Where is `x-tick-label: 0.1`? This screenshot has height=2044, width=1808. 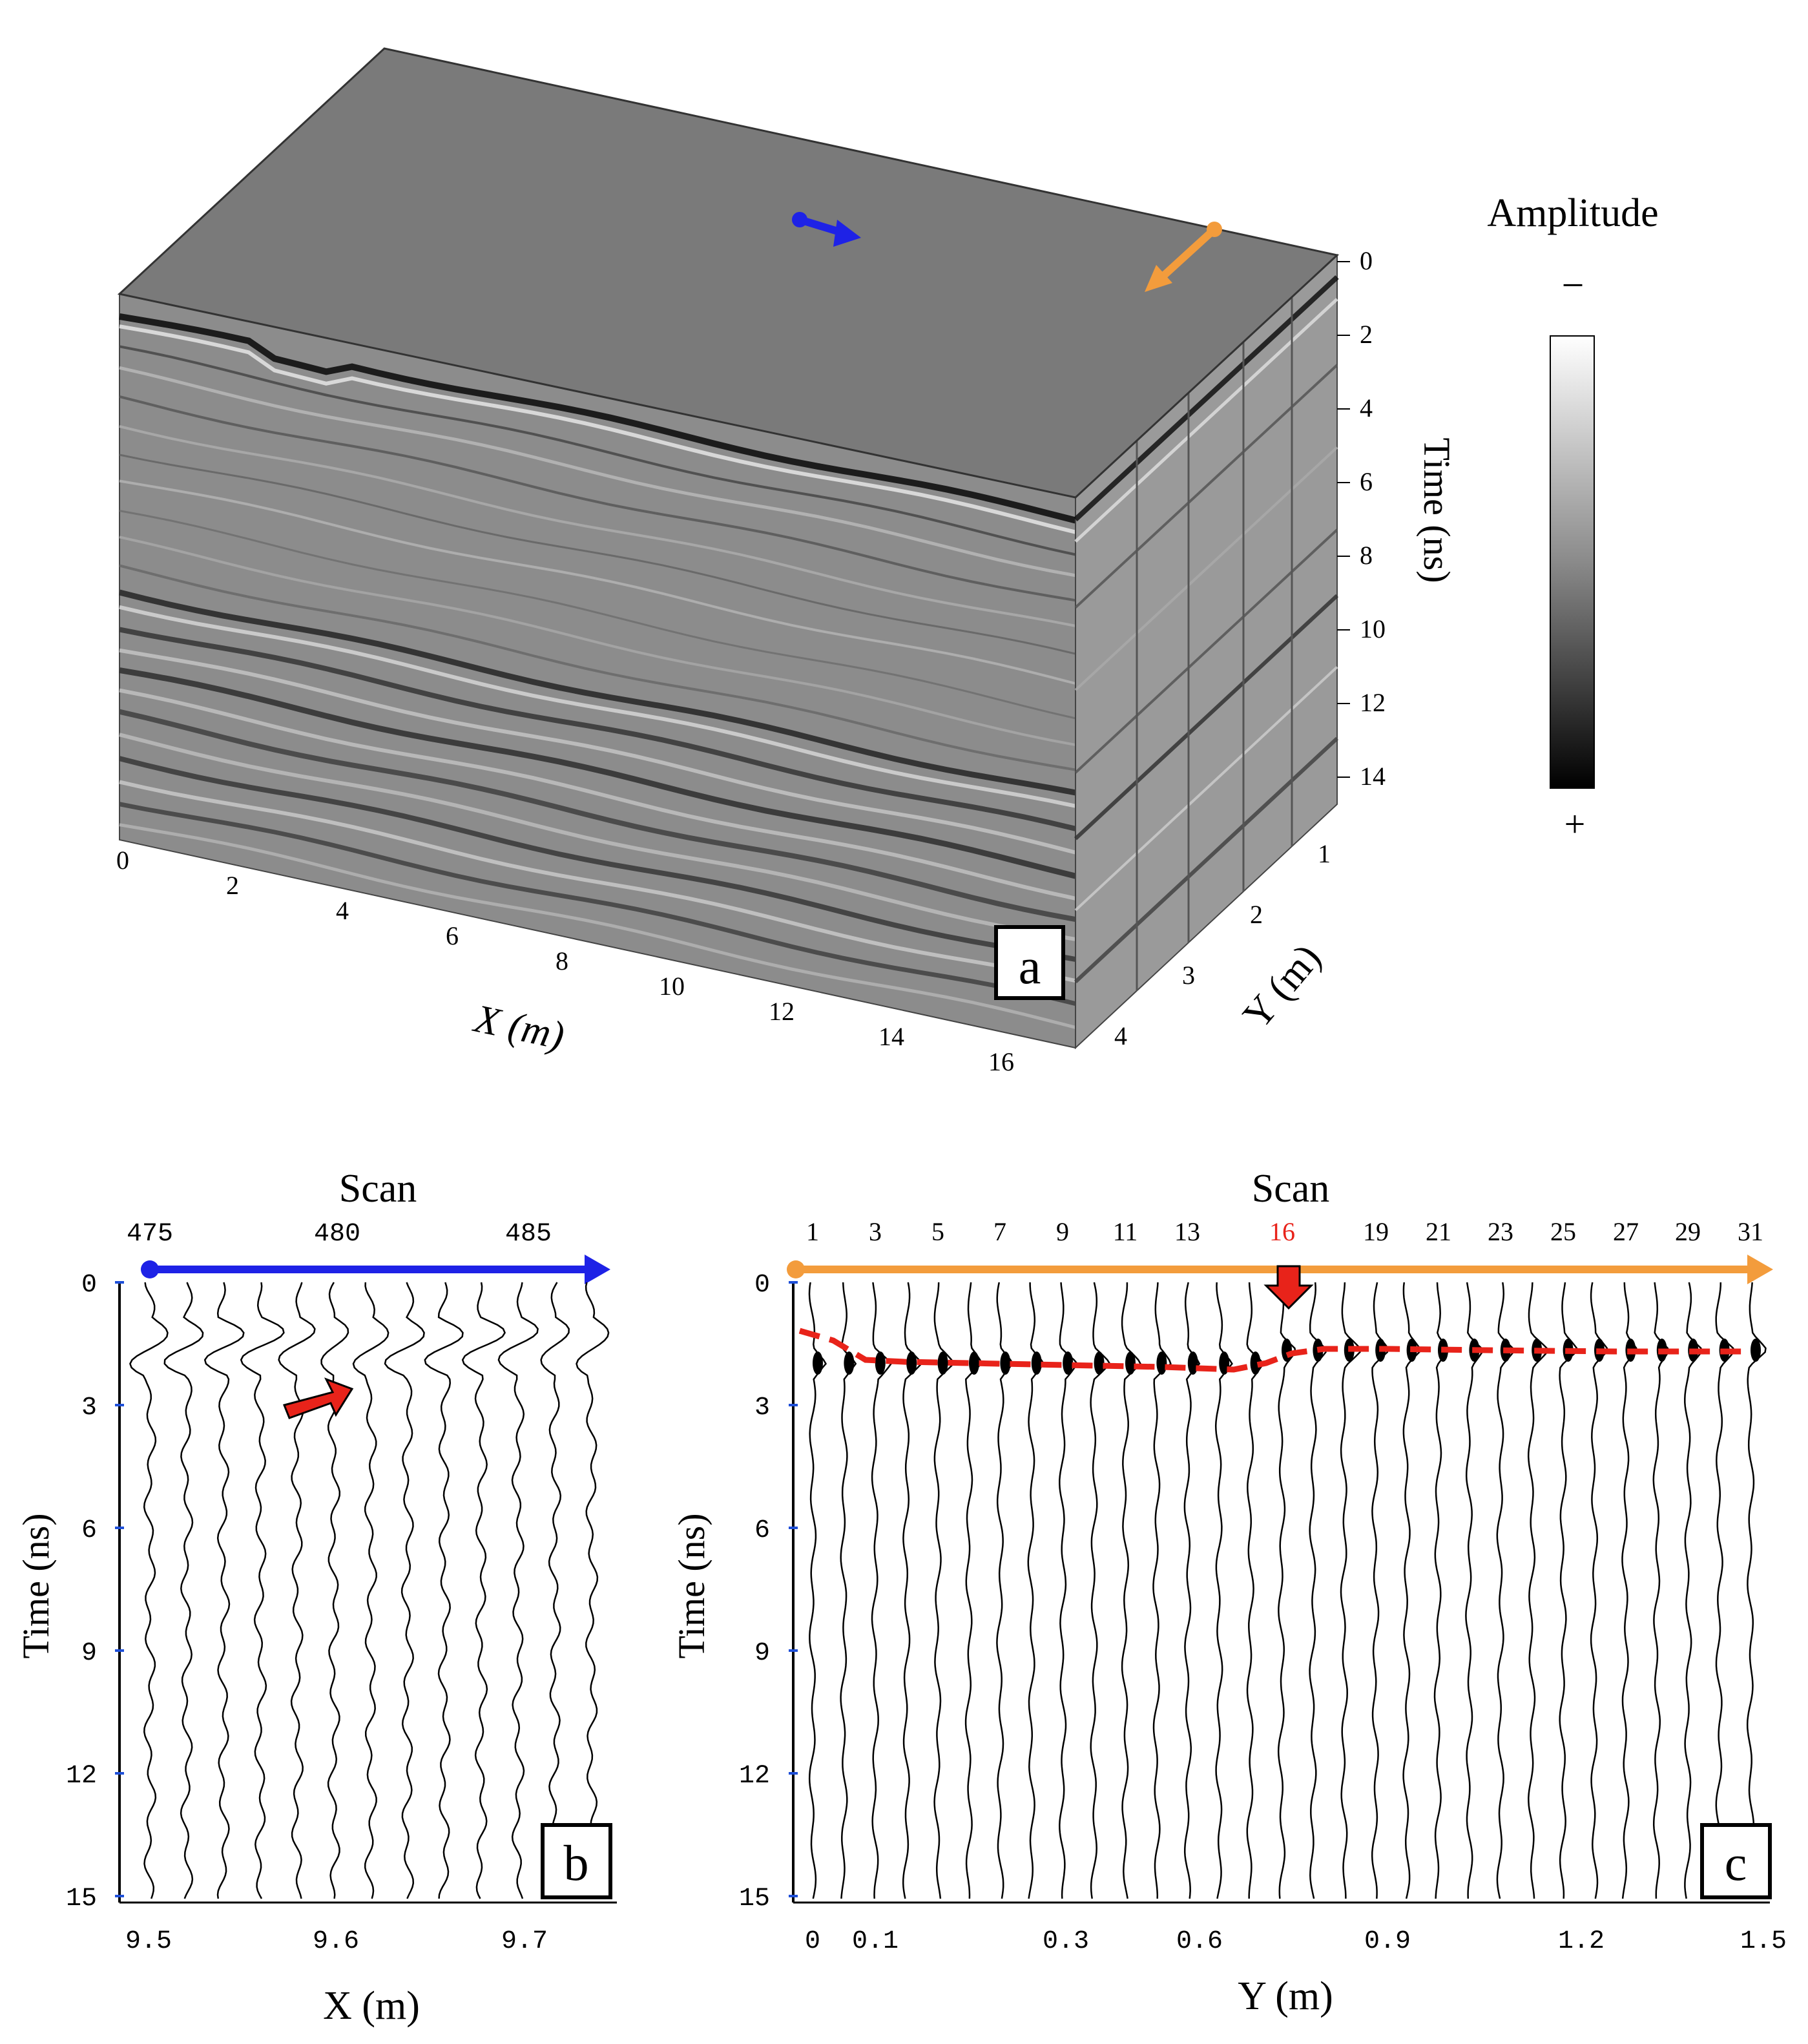 x-tick-label: 0.1 is located at coordinates (875, 1941).